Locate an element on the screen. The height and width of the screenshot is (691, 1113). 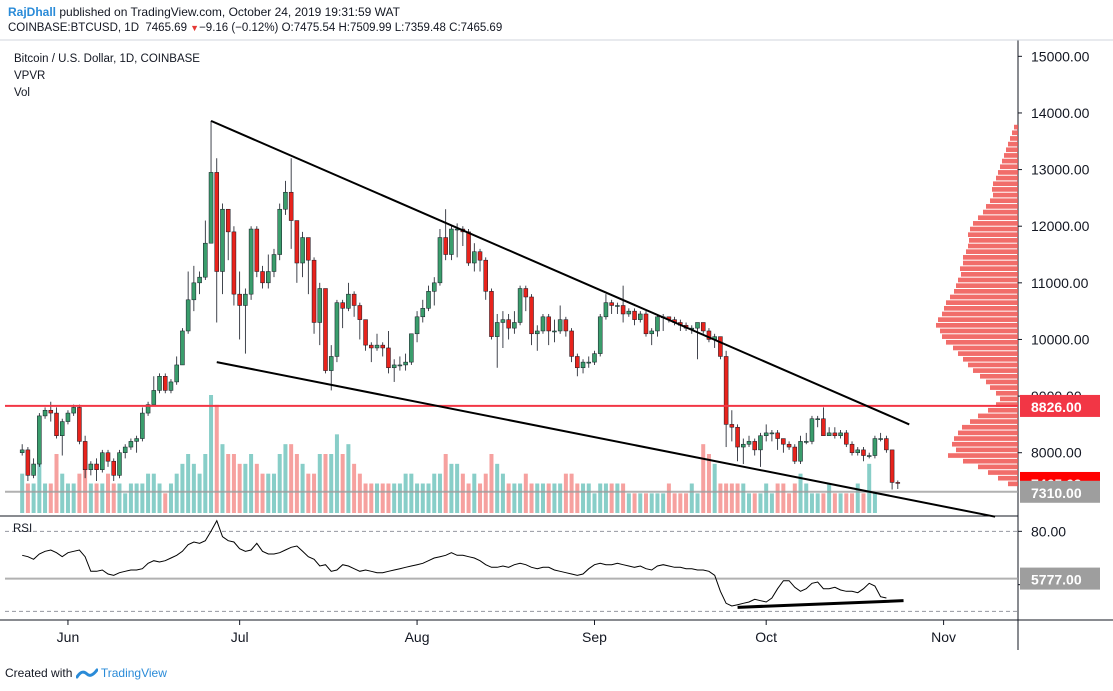
rsi-label: RSI is located at coordinates (23, 529).